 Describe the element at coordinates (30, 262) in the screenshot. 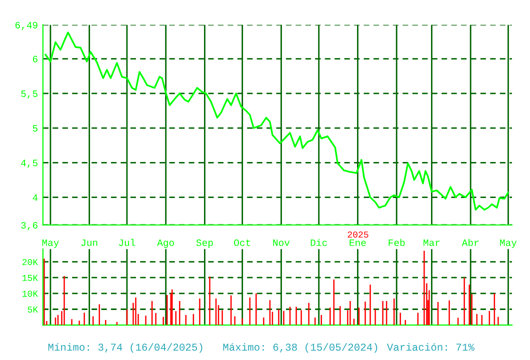

I see `y-tick-label: 20K` at that location.